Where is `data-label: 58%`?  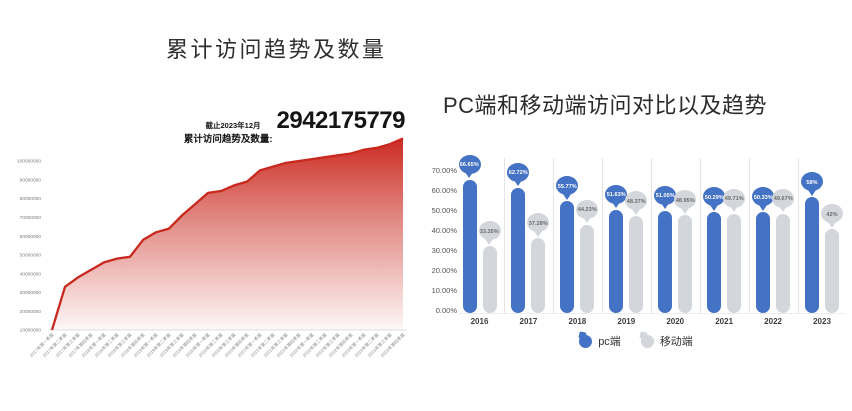
data-label: 58% is located at coordinates (812, 181).